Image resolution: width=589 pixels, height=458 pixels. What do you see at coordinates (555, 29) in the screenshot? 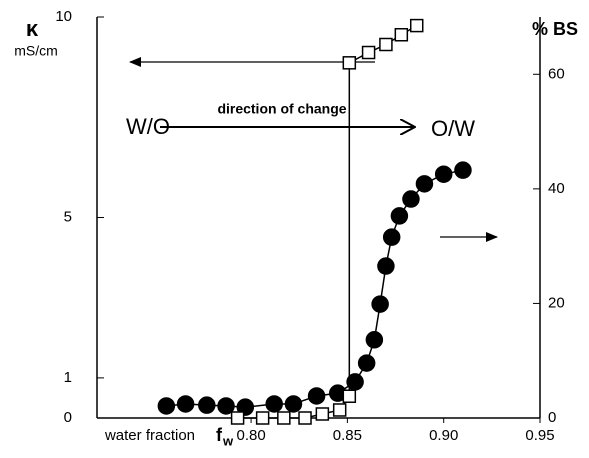
I see `y2-label: % BS` at bounding box center [555, 29].